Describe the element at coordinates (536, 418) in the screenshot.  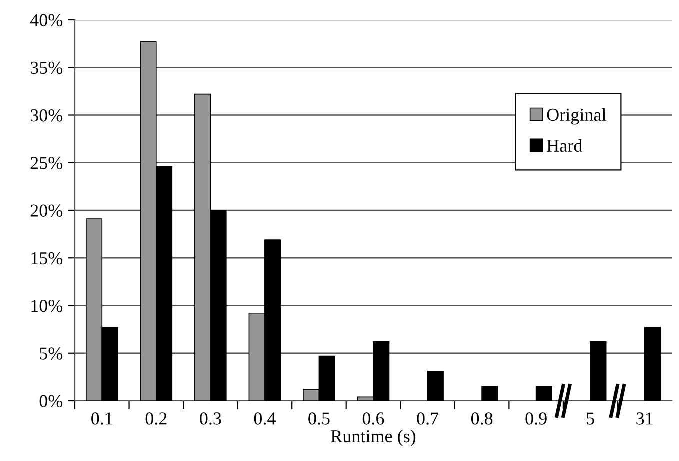
I see `x-tick-label: 0.9` at that location.